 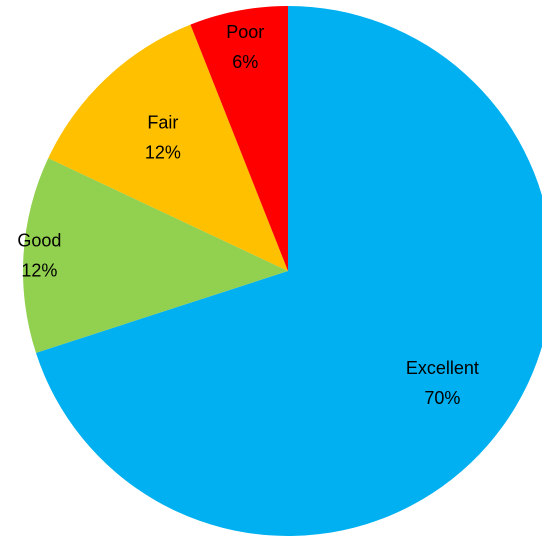 What do you see at coordinates (245, 32) in the screenshot?
I see `slice-category-poor: Poor` at bounding box center [245, 32].